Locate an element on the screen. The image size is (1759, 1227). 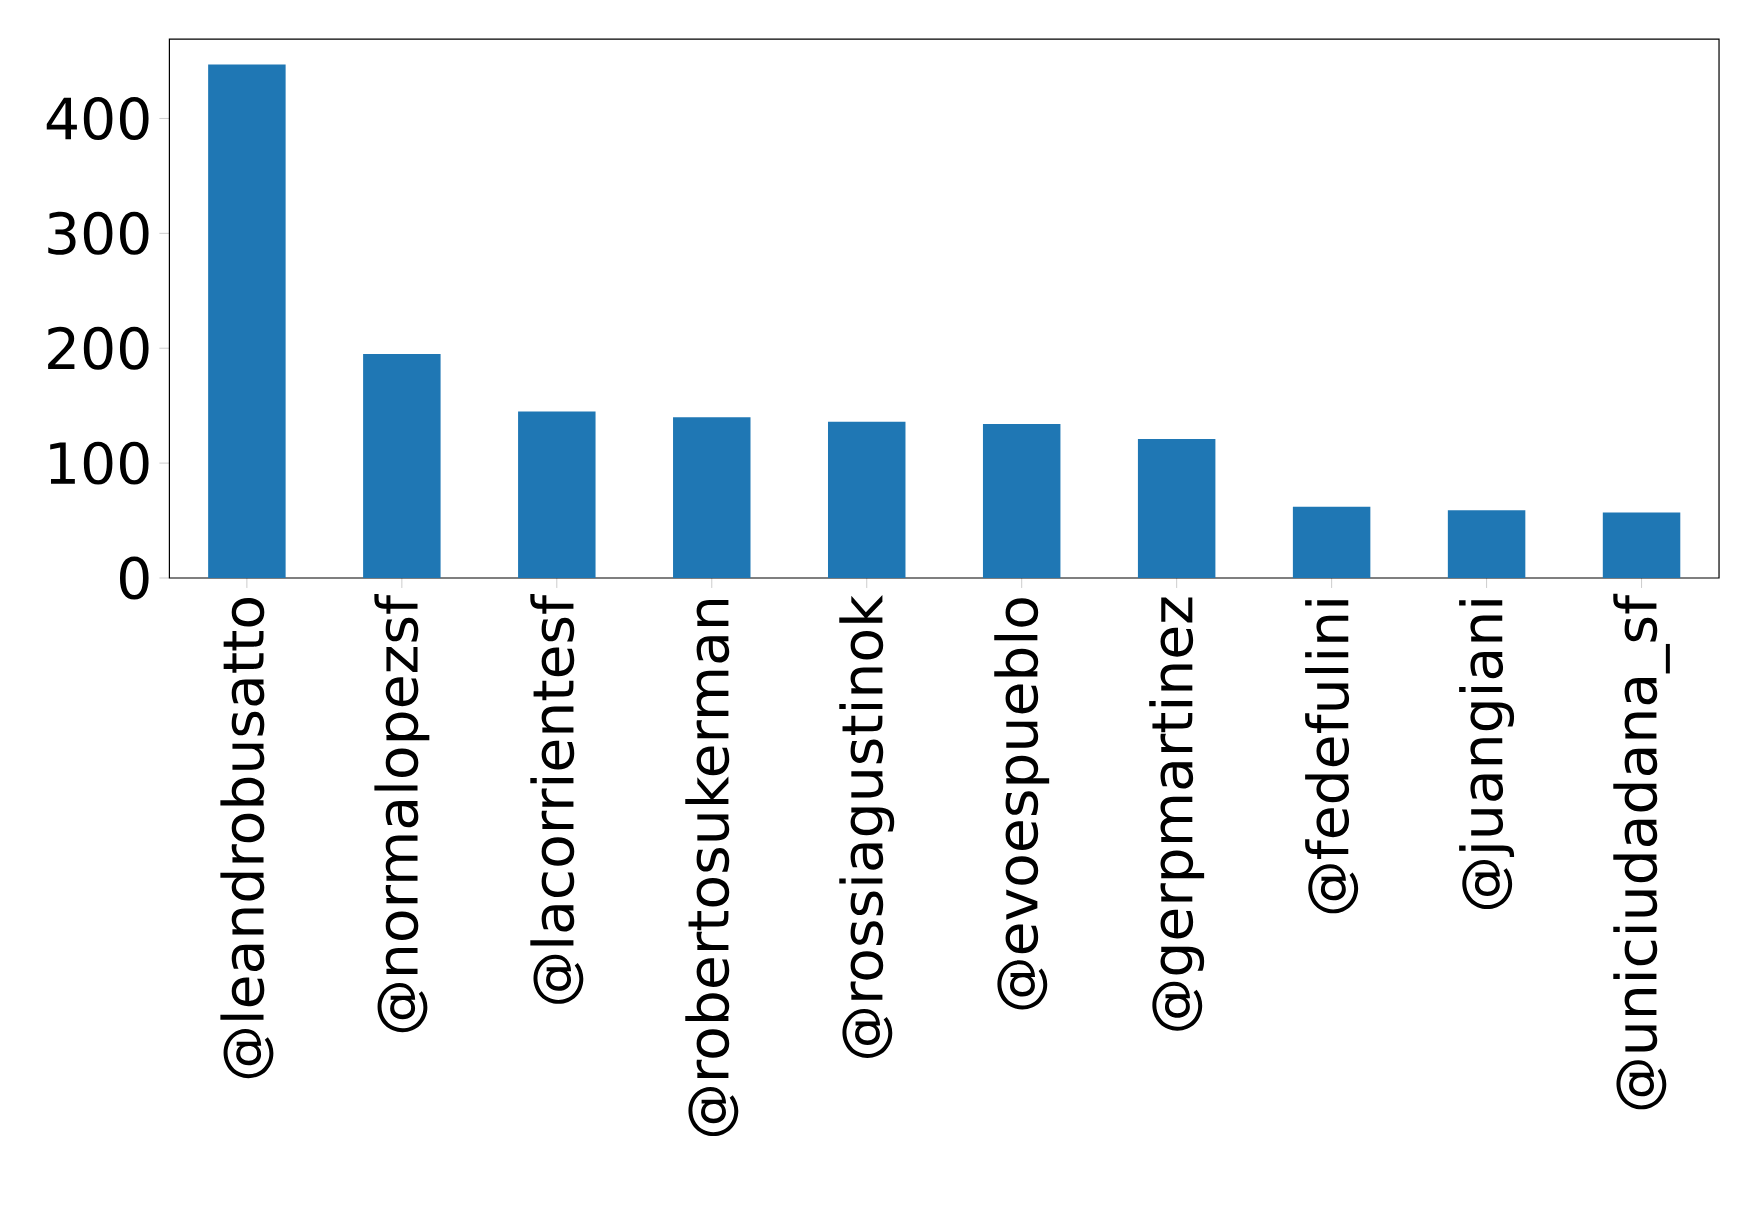
x-tick-label: @uniciudadana_sf is located at coordinates (1641, 851).